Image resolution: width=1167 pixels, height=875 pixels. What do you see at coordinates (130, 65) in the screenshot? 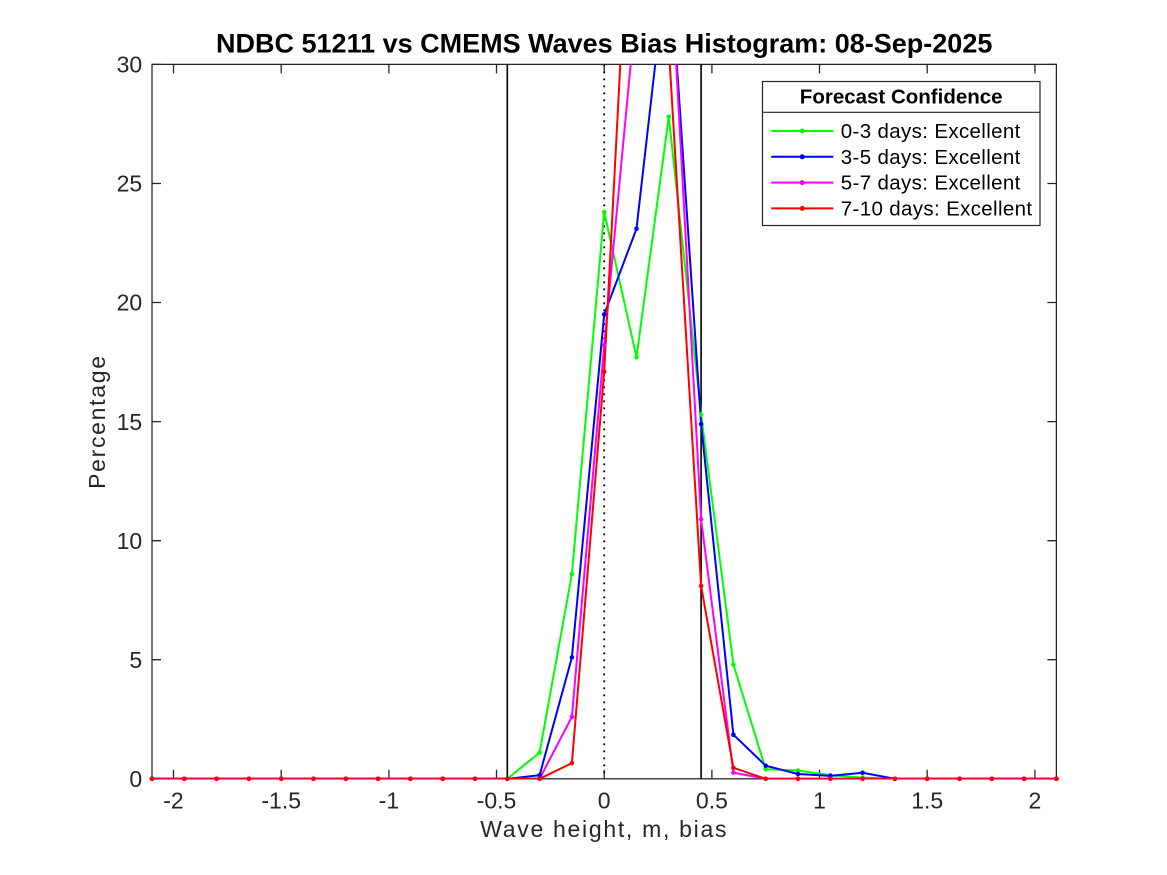
I see `svg-text: 30` at bounding box center [130, 65].